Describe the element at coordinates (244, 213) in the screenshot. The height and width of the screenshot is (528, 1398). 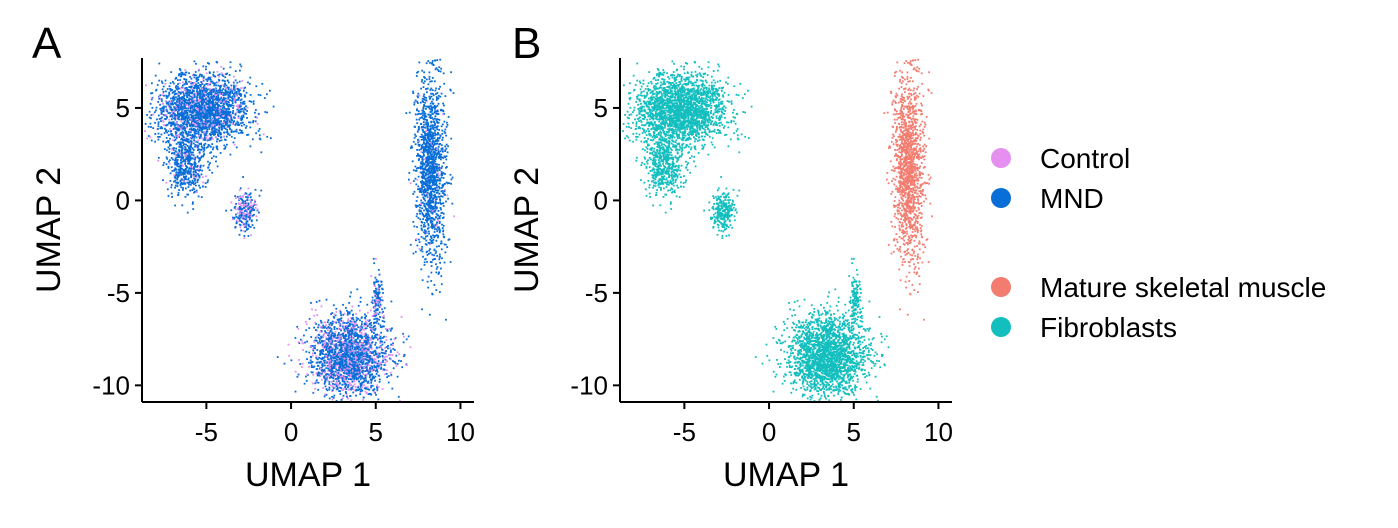
I see `panel-a-cluster-small-middle` at that location.